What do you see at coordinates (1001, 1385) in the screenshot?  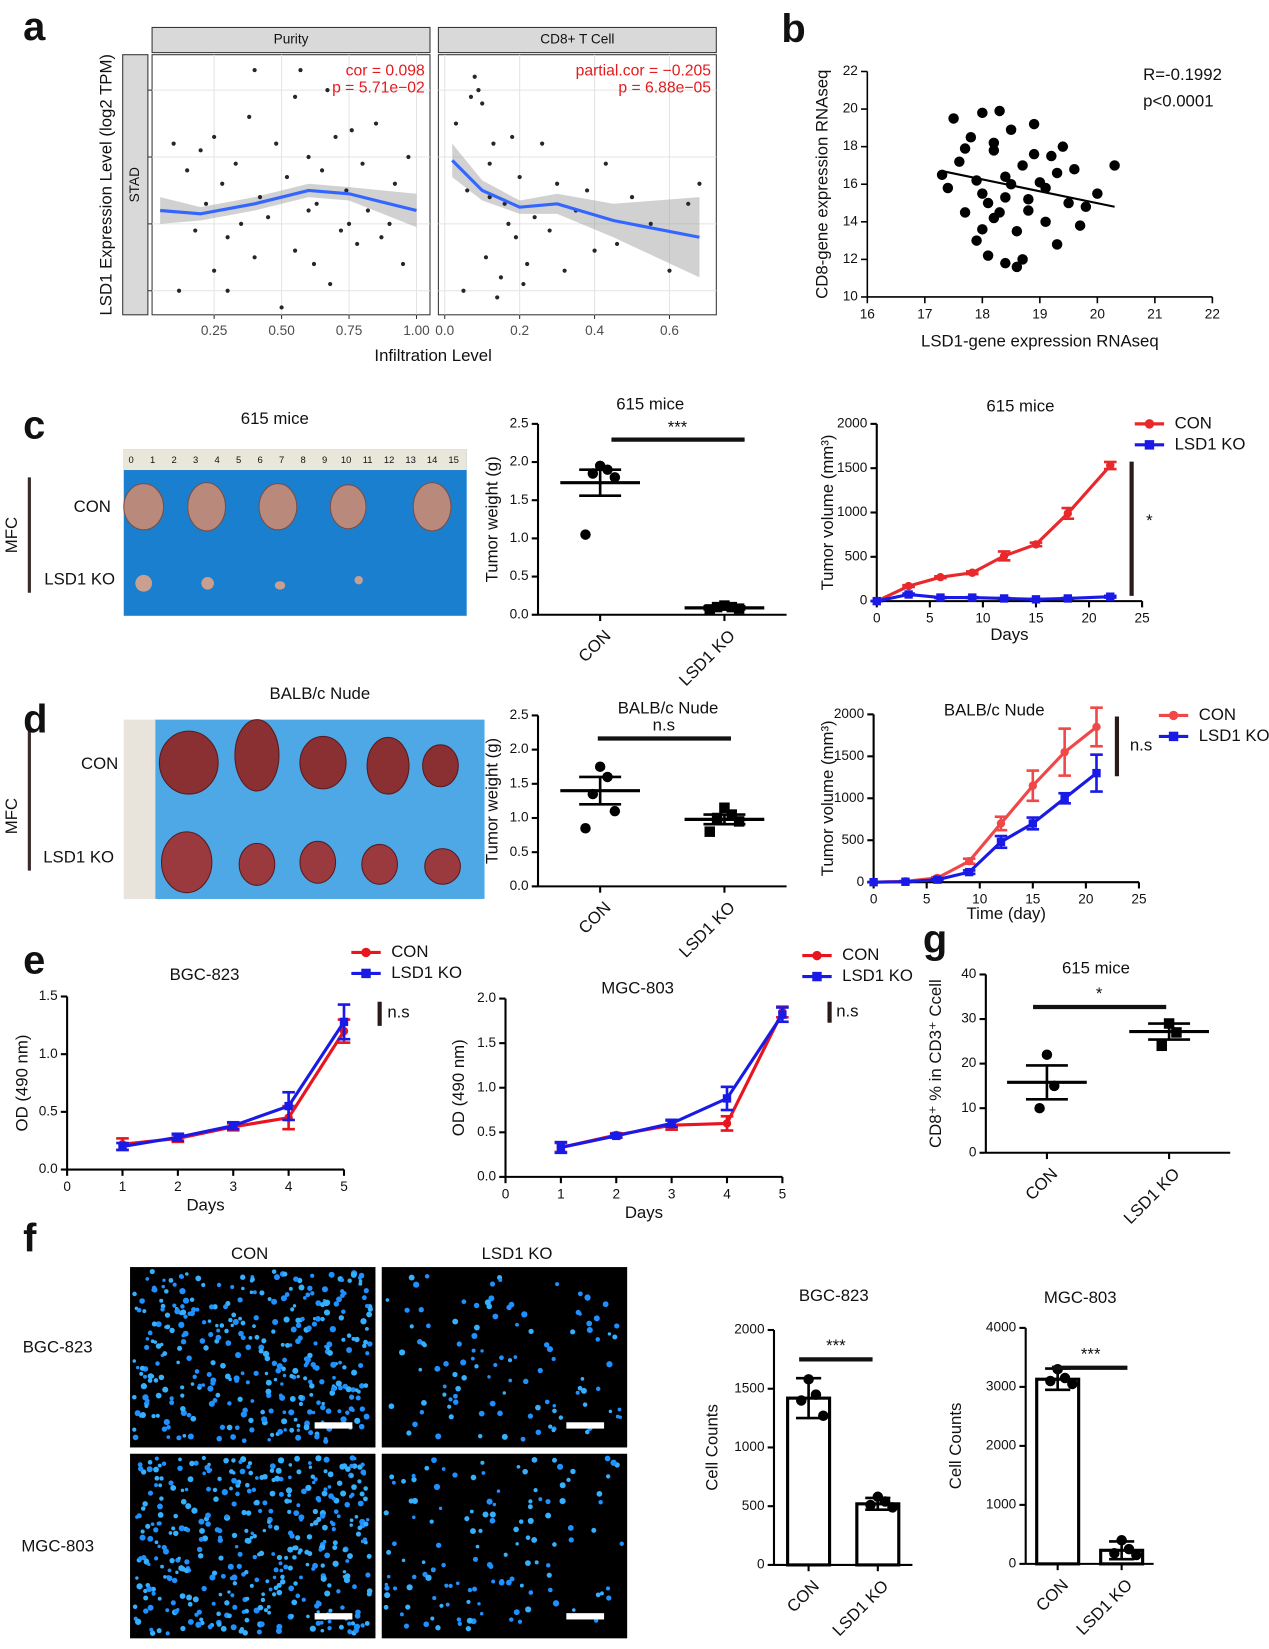 I see `y-tick-label: 3000` at bounding box center [1001, 1385].